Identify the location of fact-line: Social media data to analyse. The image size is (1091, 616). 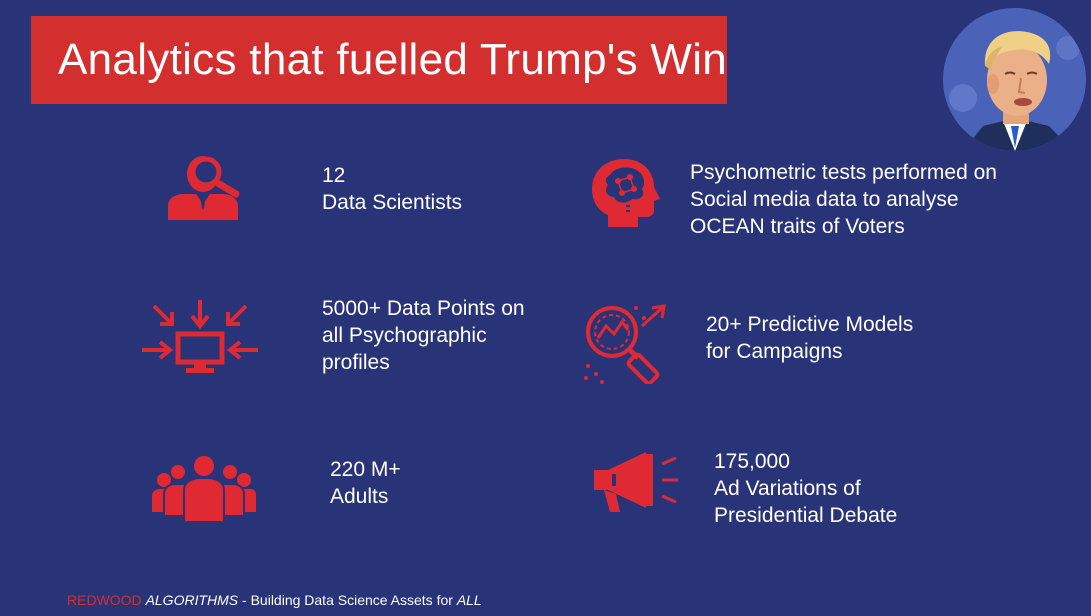
(824, 199).